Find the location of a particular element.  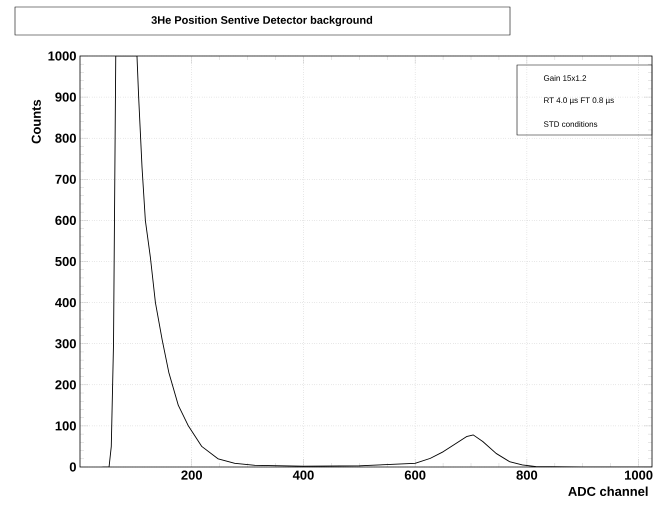

y-tick-label: 600 is located at coordinates (65, 220).